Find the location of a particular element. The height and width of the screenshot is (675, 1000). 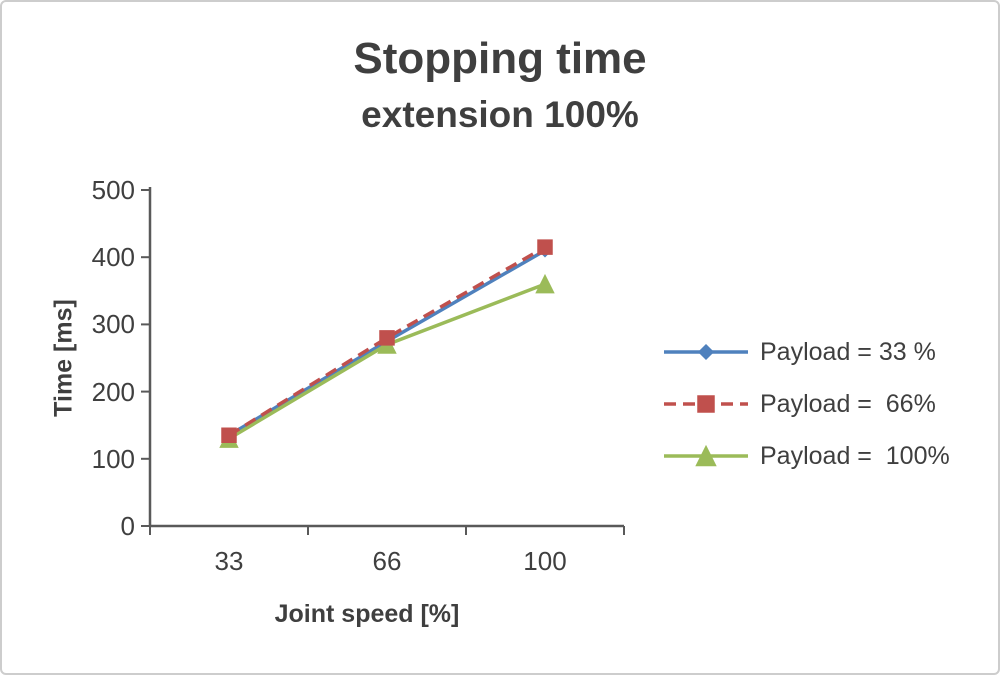

y-tick-label: 500 is located at coordinates (113, 190).